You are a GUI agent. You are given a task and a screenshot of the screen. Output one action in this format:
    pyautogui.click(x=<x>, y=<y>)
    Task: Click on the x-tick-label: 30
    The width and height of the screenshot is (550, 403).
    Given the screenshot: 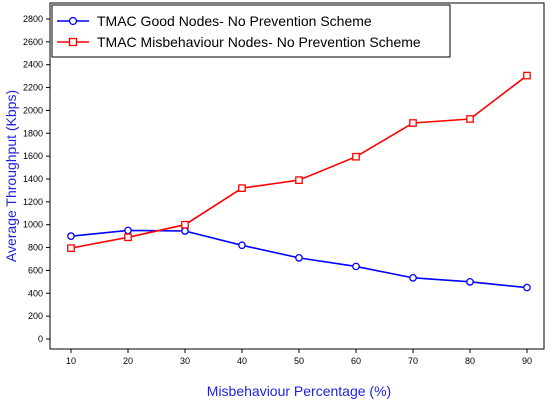 What is the action you would take?
    pyautogui.click(x=185, y=361)
    